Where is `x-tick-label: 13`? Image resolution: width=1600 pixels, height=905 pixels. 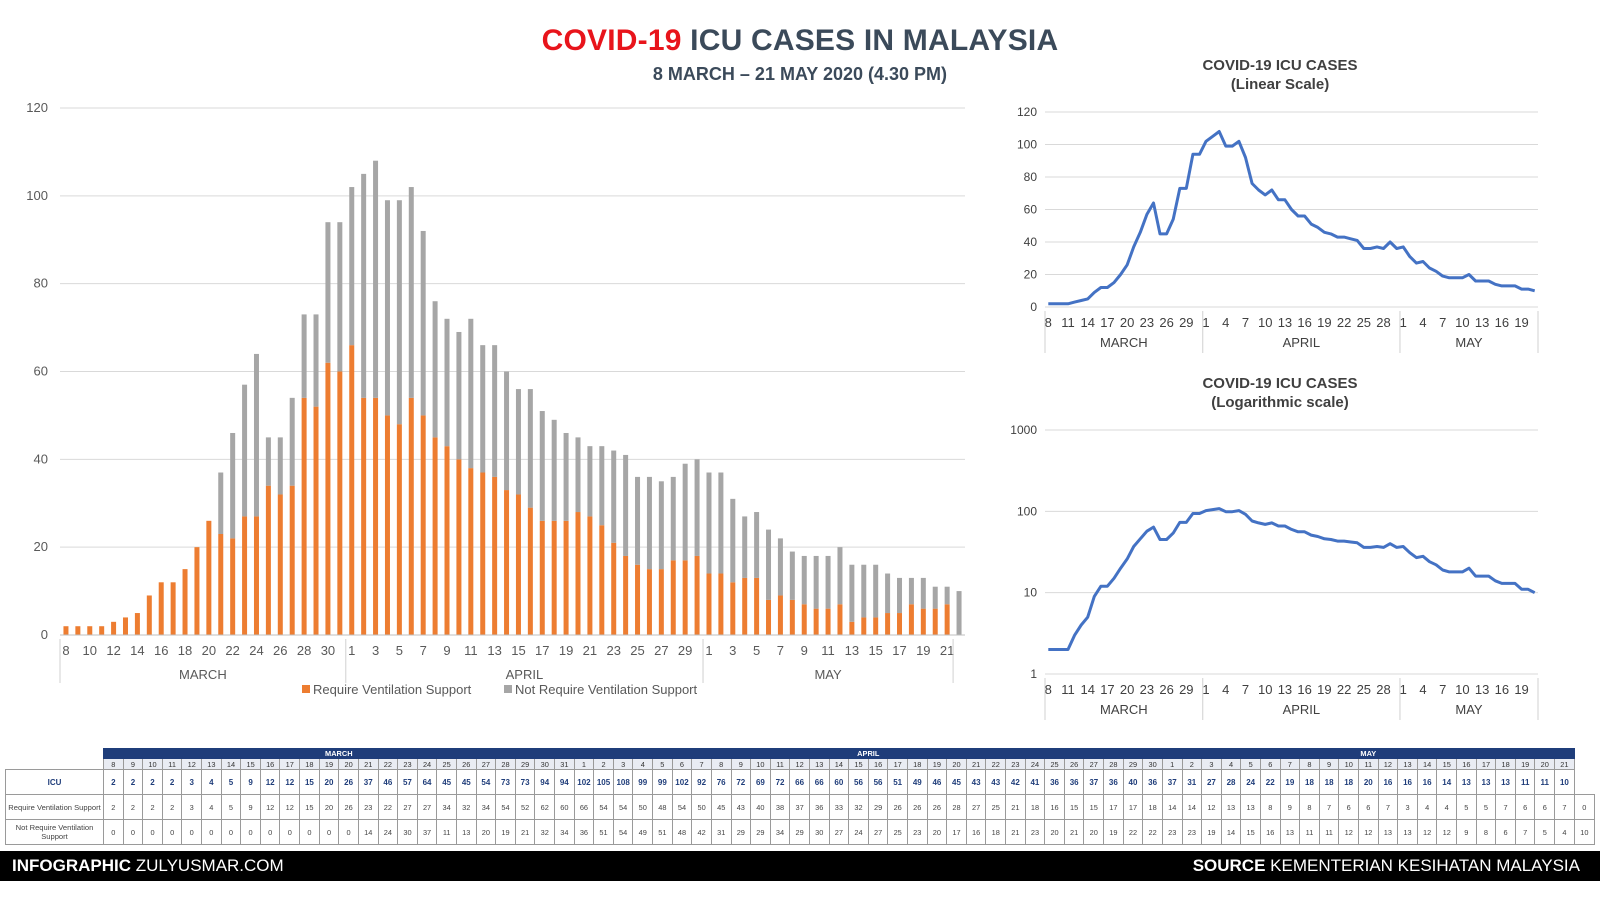
x-tick-label: 13 is located at coordinates (1285, 689).